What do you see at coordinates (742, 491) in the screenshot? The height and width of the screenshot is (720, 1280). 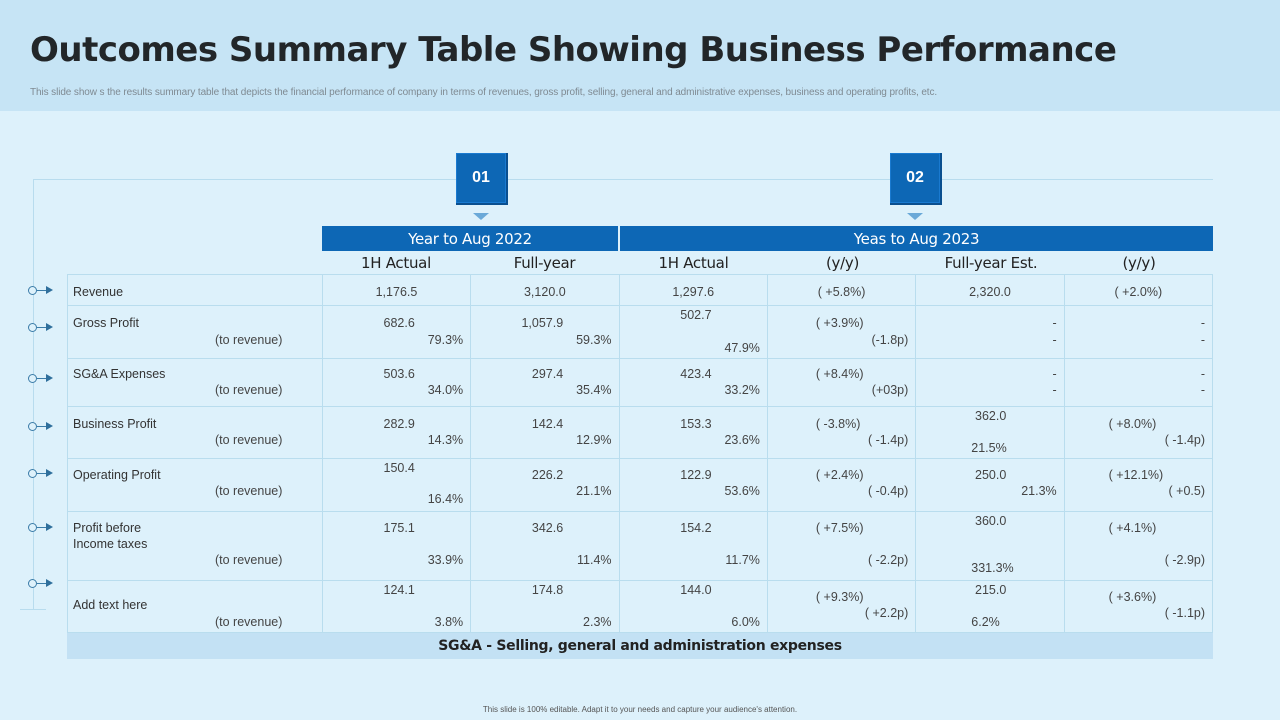 I see `value-sub: 53.6%` at bounding box center [742, 491].